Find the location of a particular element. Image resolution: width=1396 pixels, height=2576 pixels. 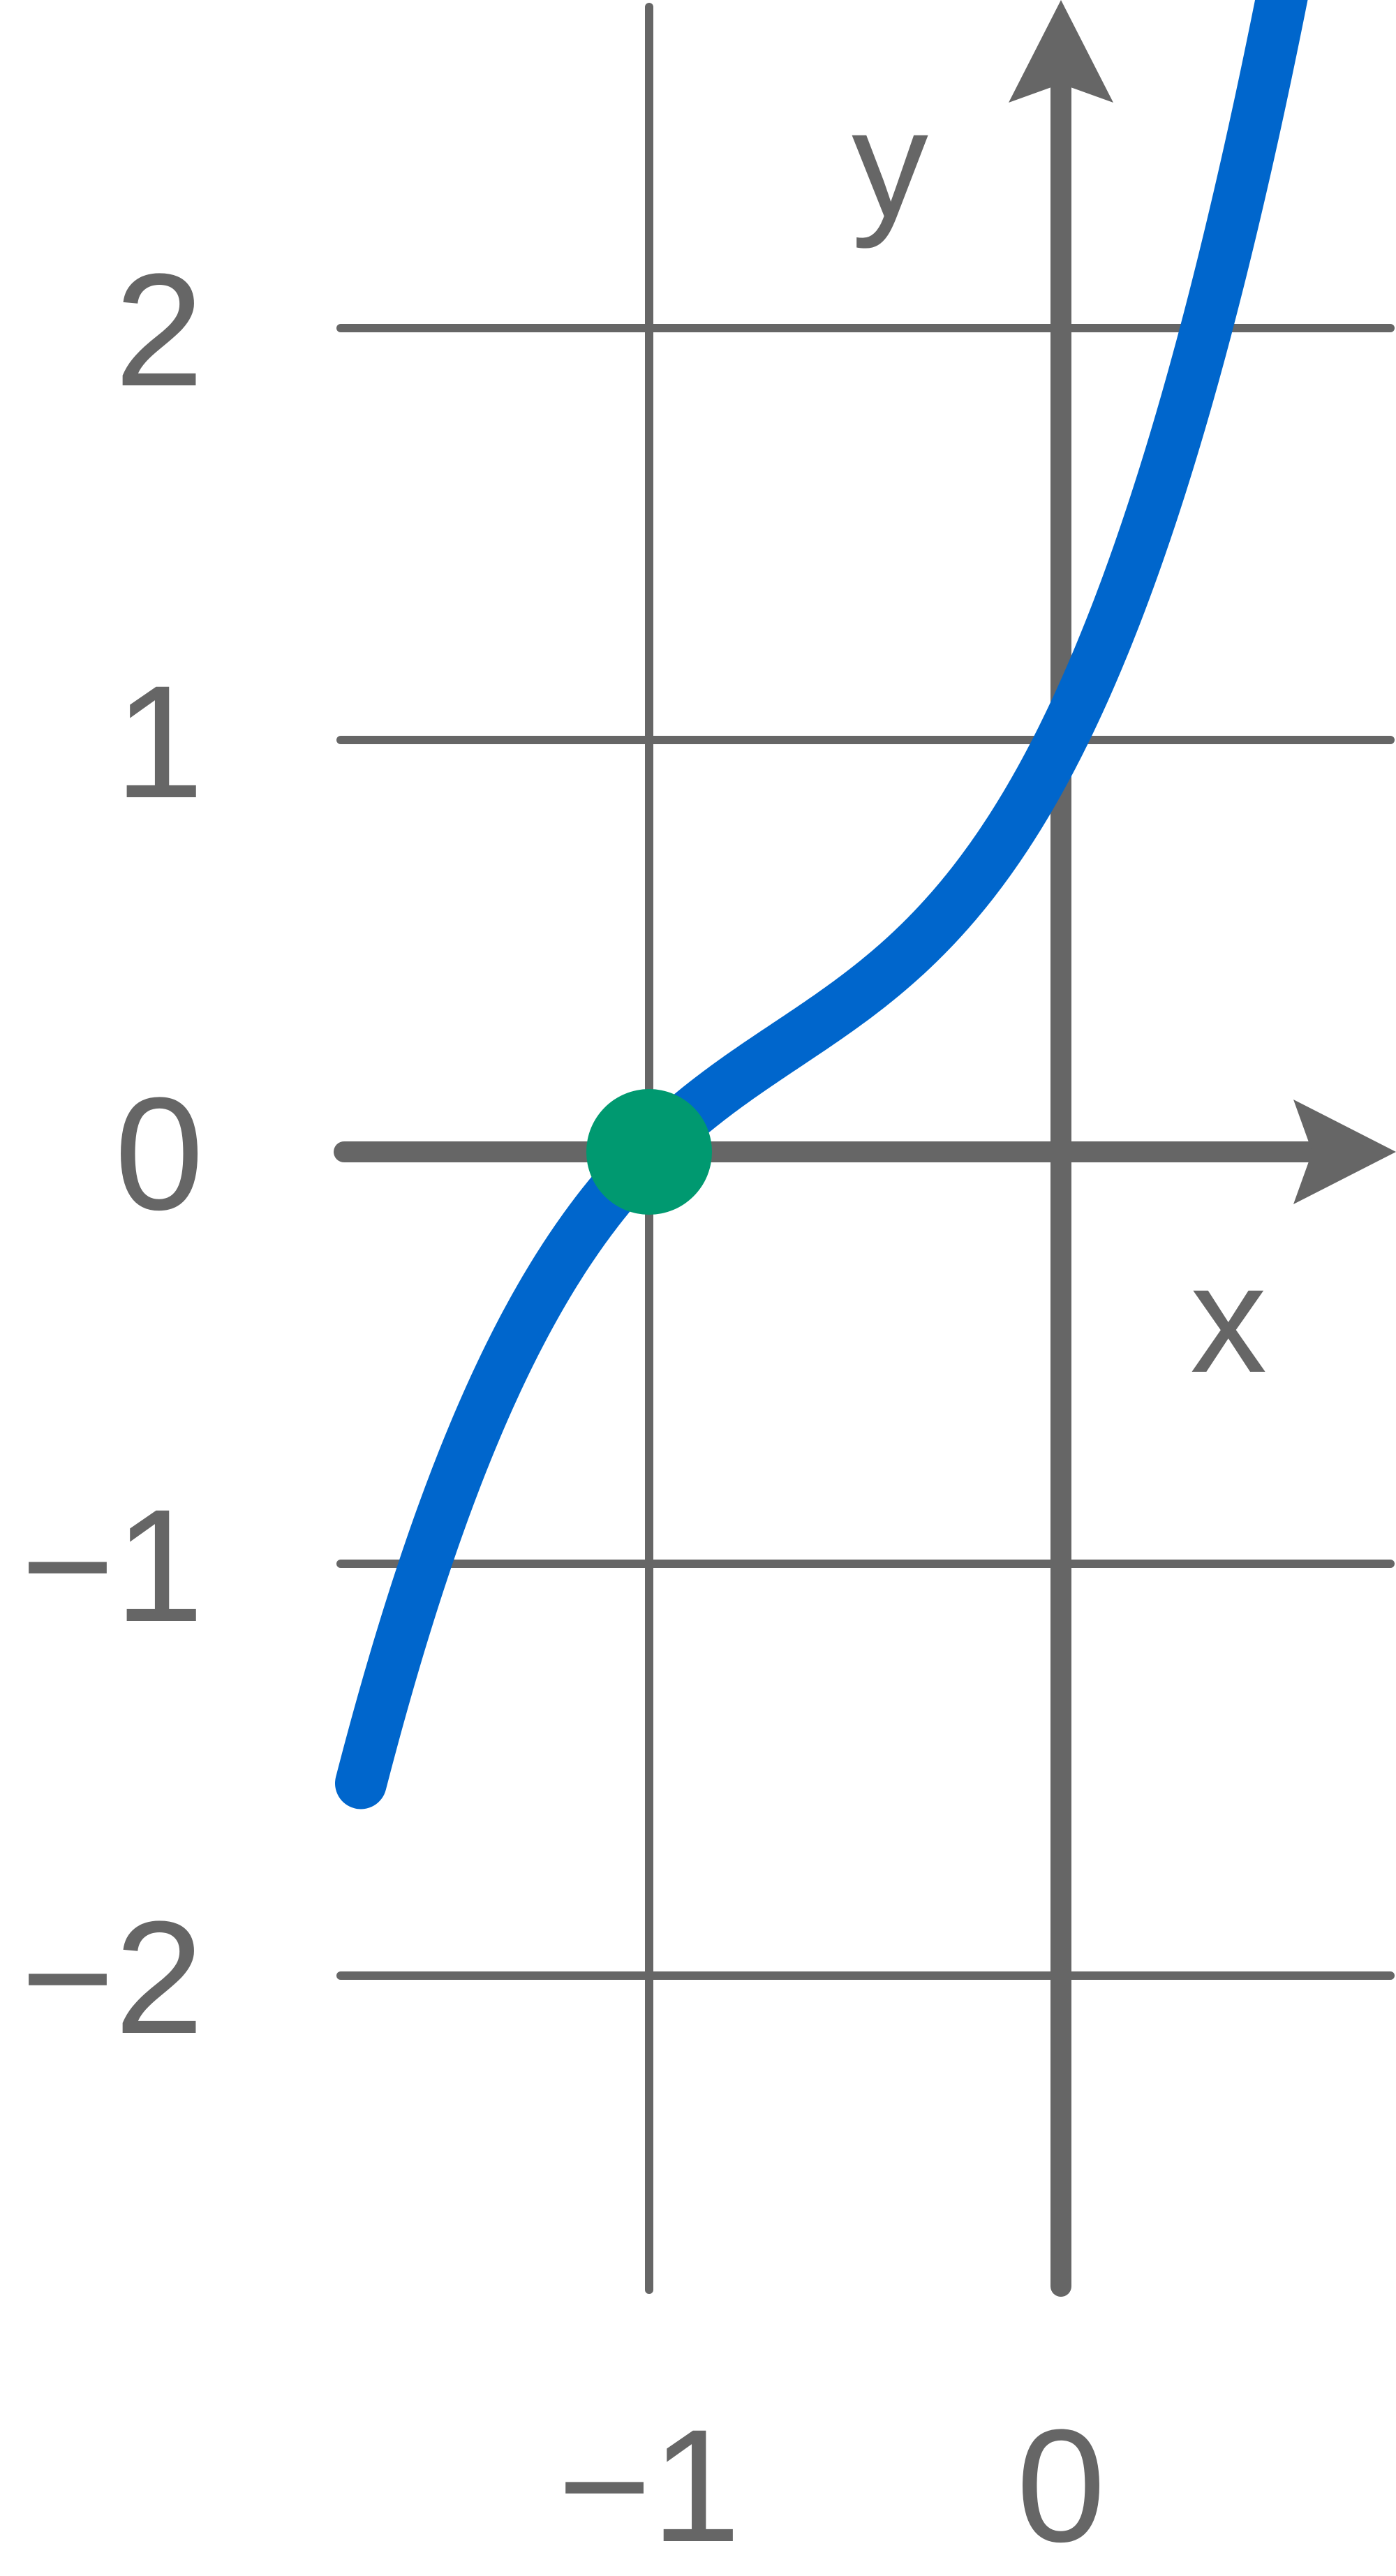

x-tick-label: −1 is located at coordinates (649, 2485).